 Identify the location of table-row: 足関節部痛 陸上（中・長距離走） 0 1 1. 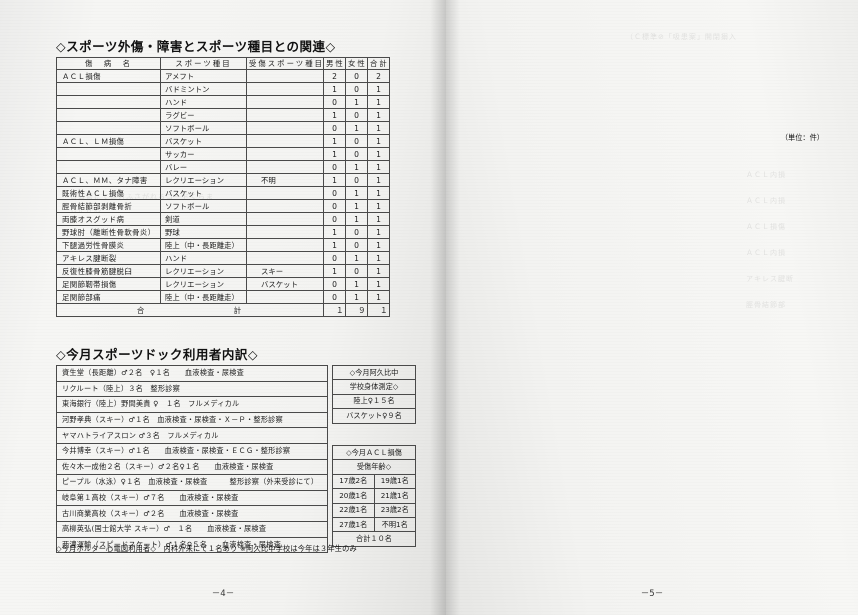
(223, 297).